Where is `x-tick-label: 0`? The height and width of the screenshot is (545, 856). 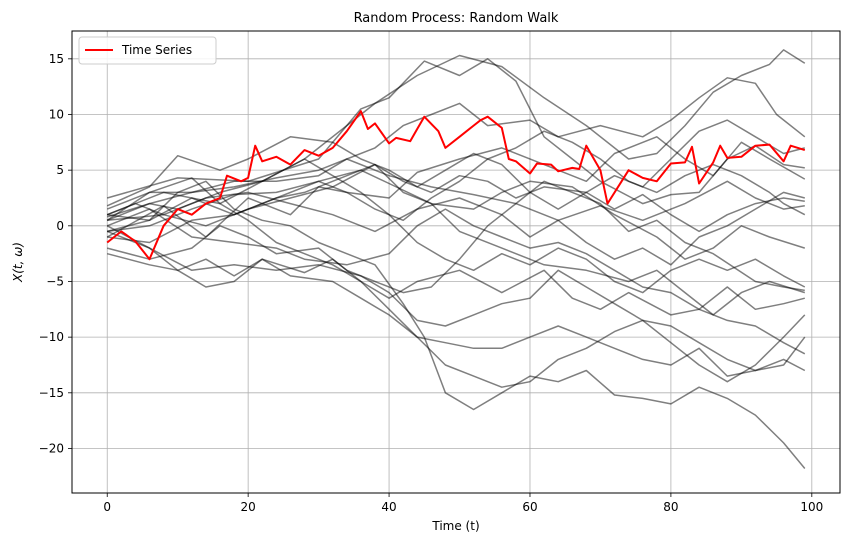 x-tick-label: 0 is located at coordinates (107, 507).